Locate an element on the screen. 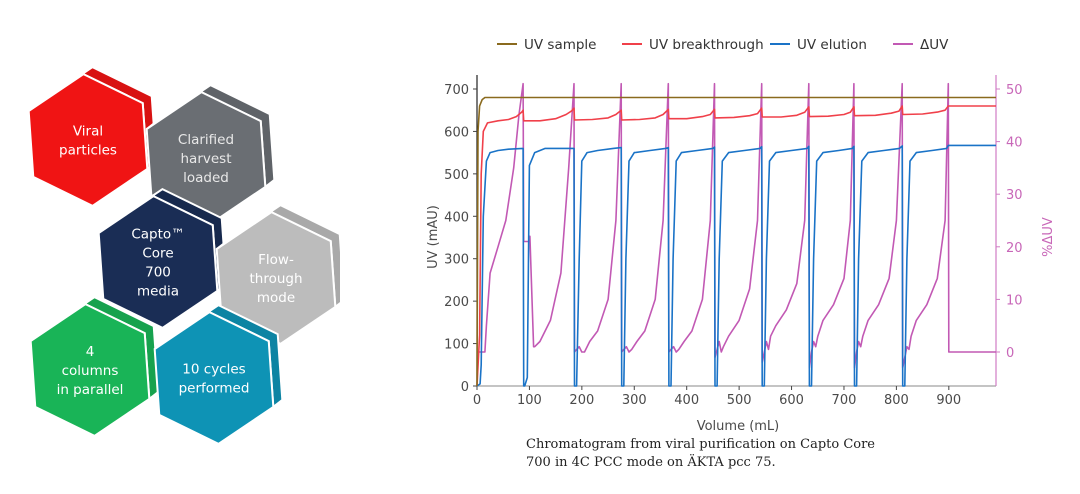 The width and height of the screenshot is (1080, 494). y-tick-label: 200 is located at coordinates (456, 302).